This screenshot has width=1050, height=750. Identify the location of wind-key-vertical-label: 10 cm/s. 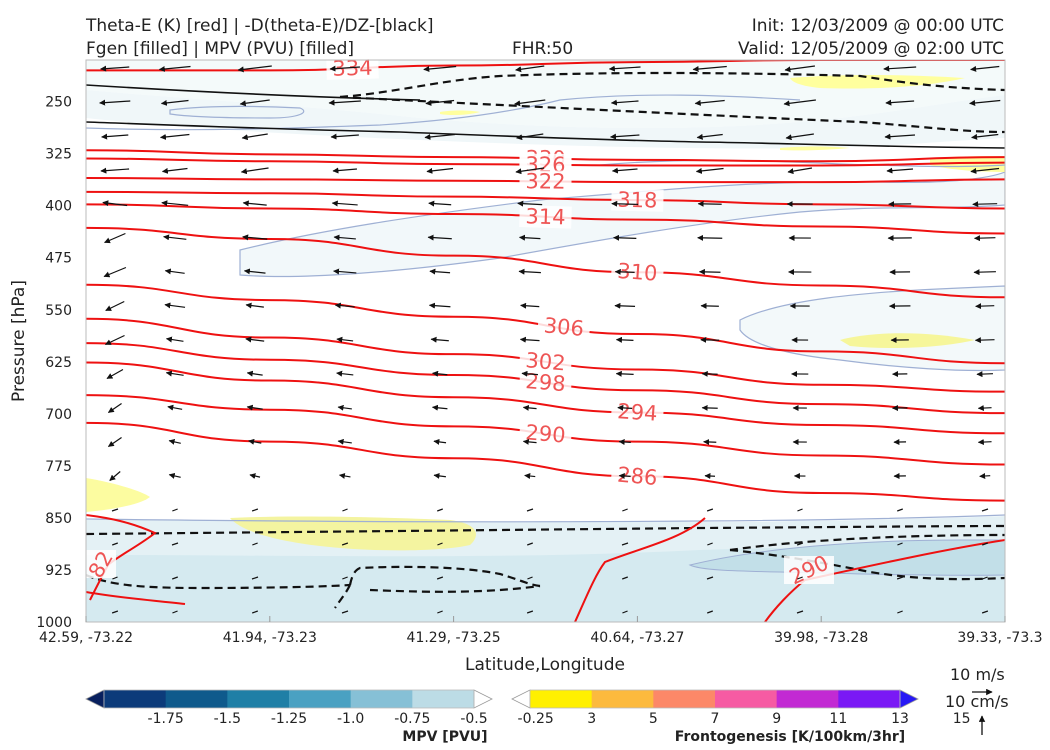
(977, 701).